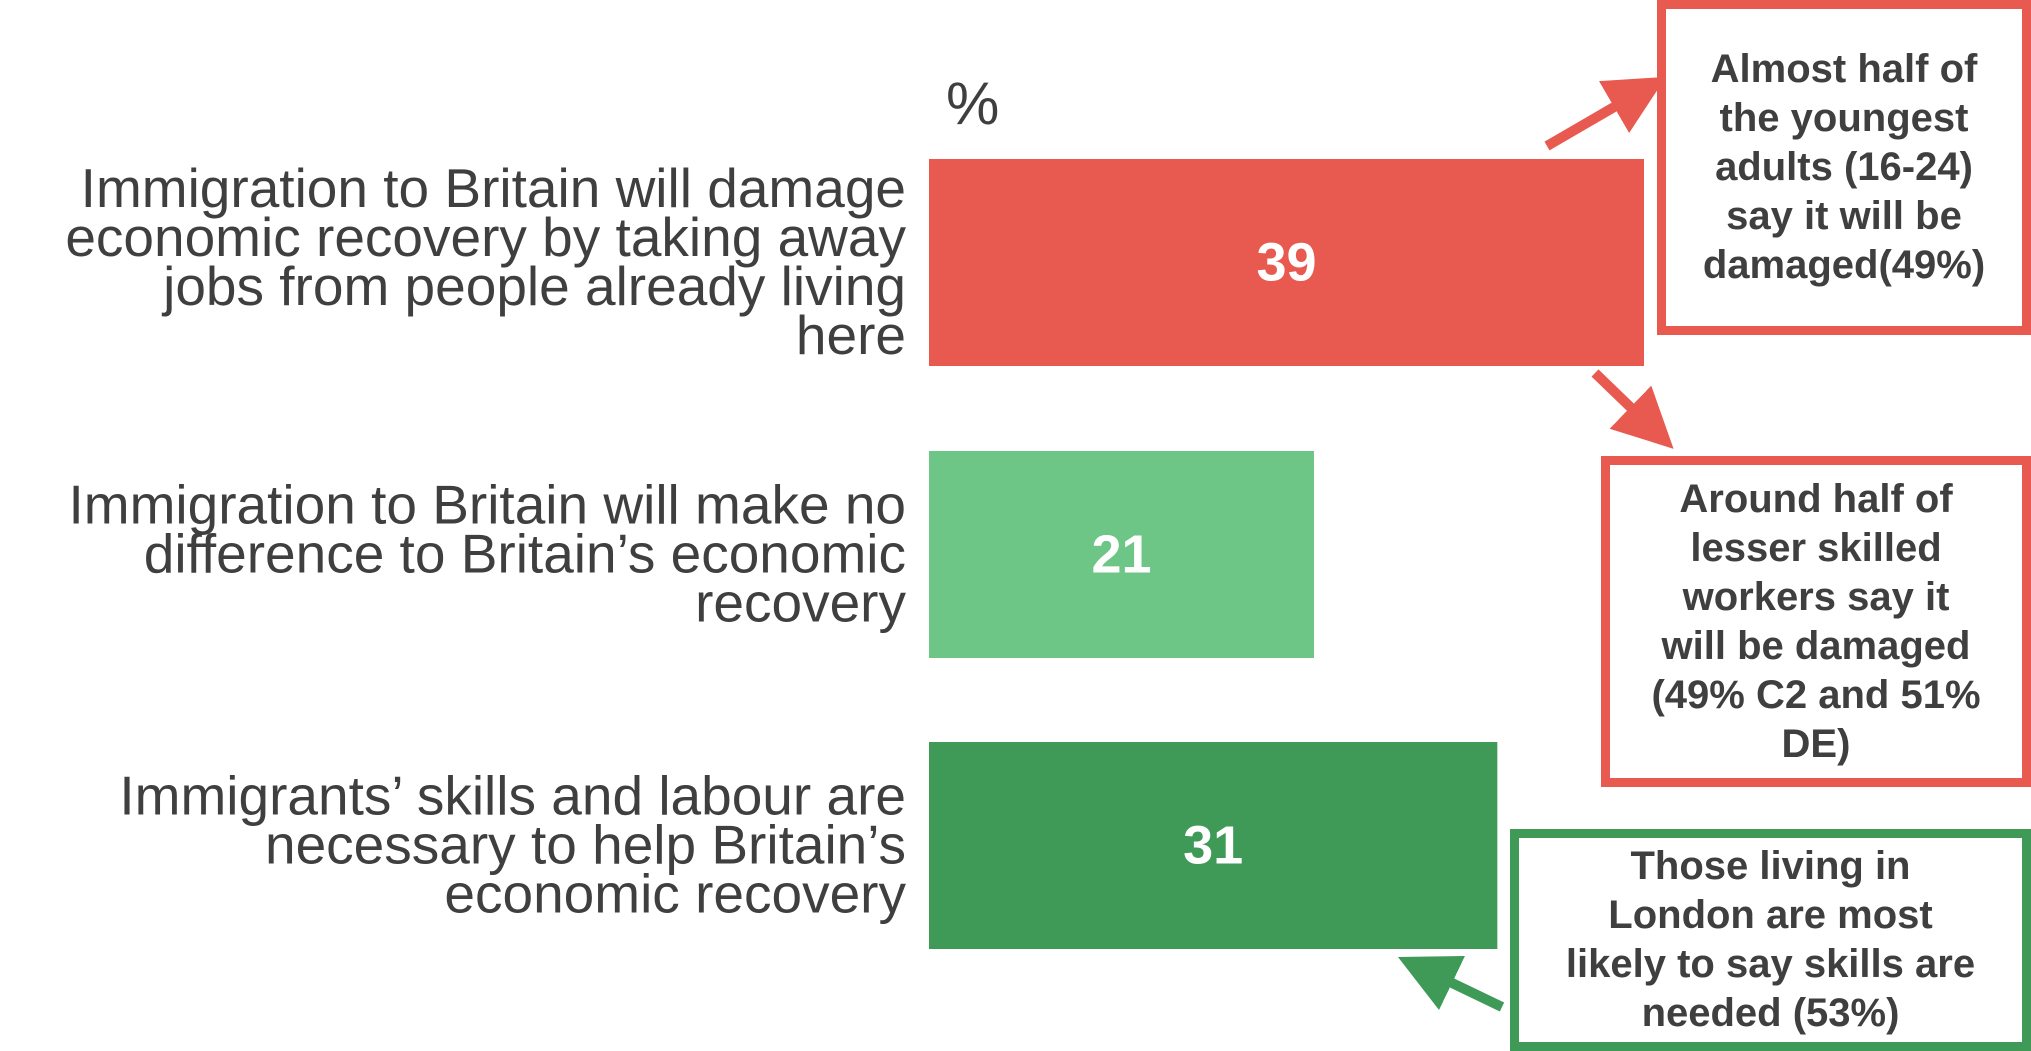  What do you see at coordinates (533, 286) in the screenshot?
I see `category-label-line: jobs from people already living` at bounding box center [533, 286].